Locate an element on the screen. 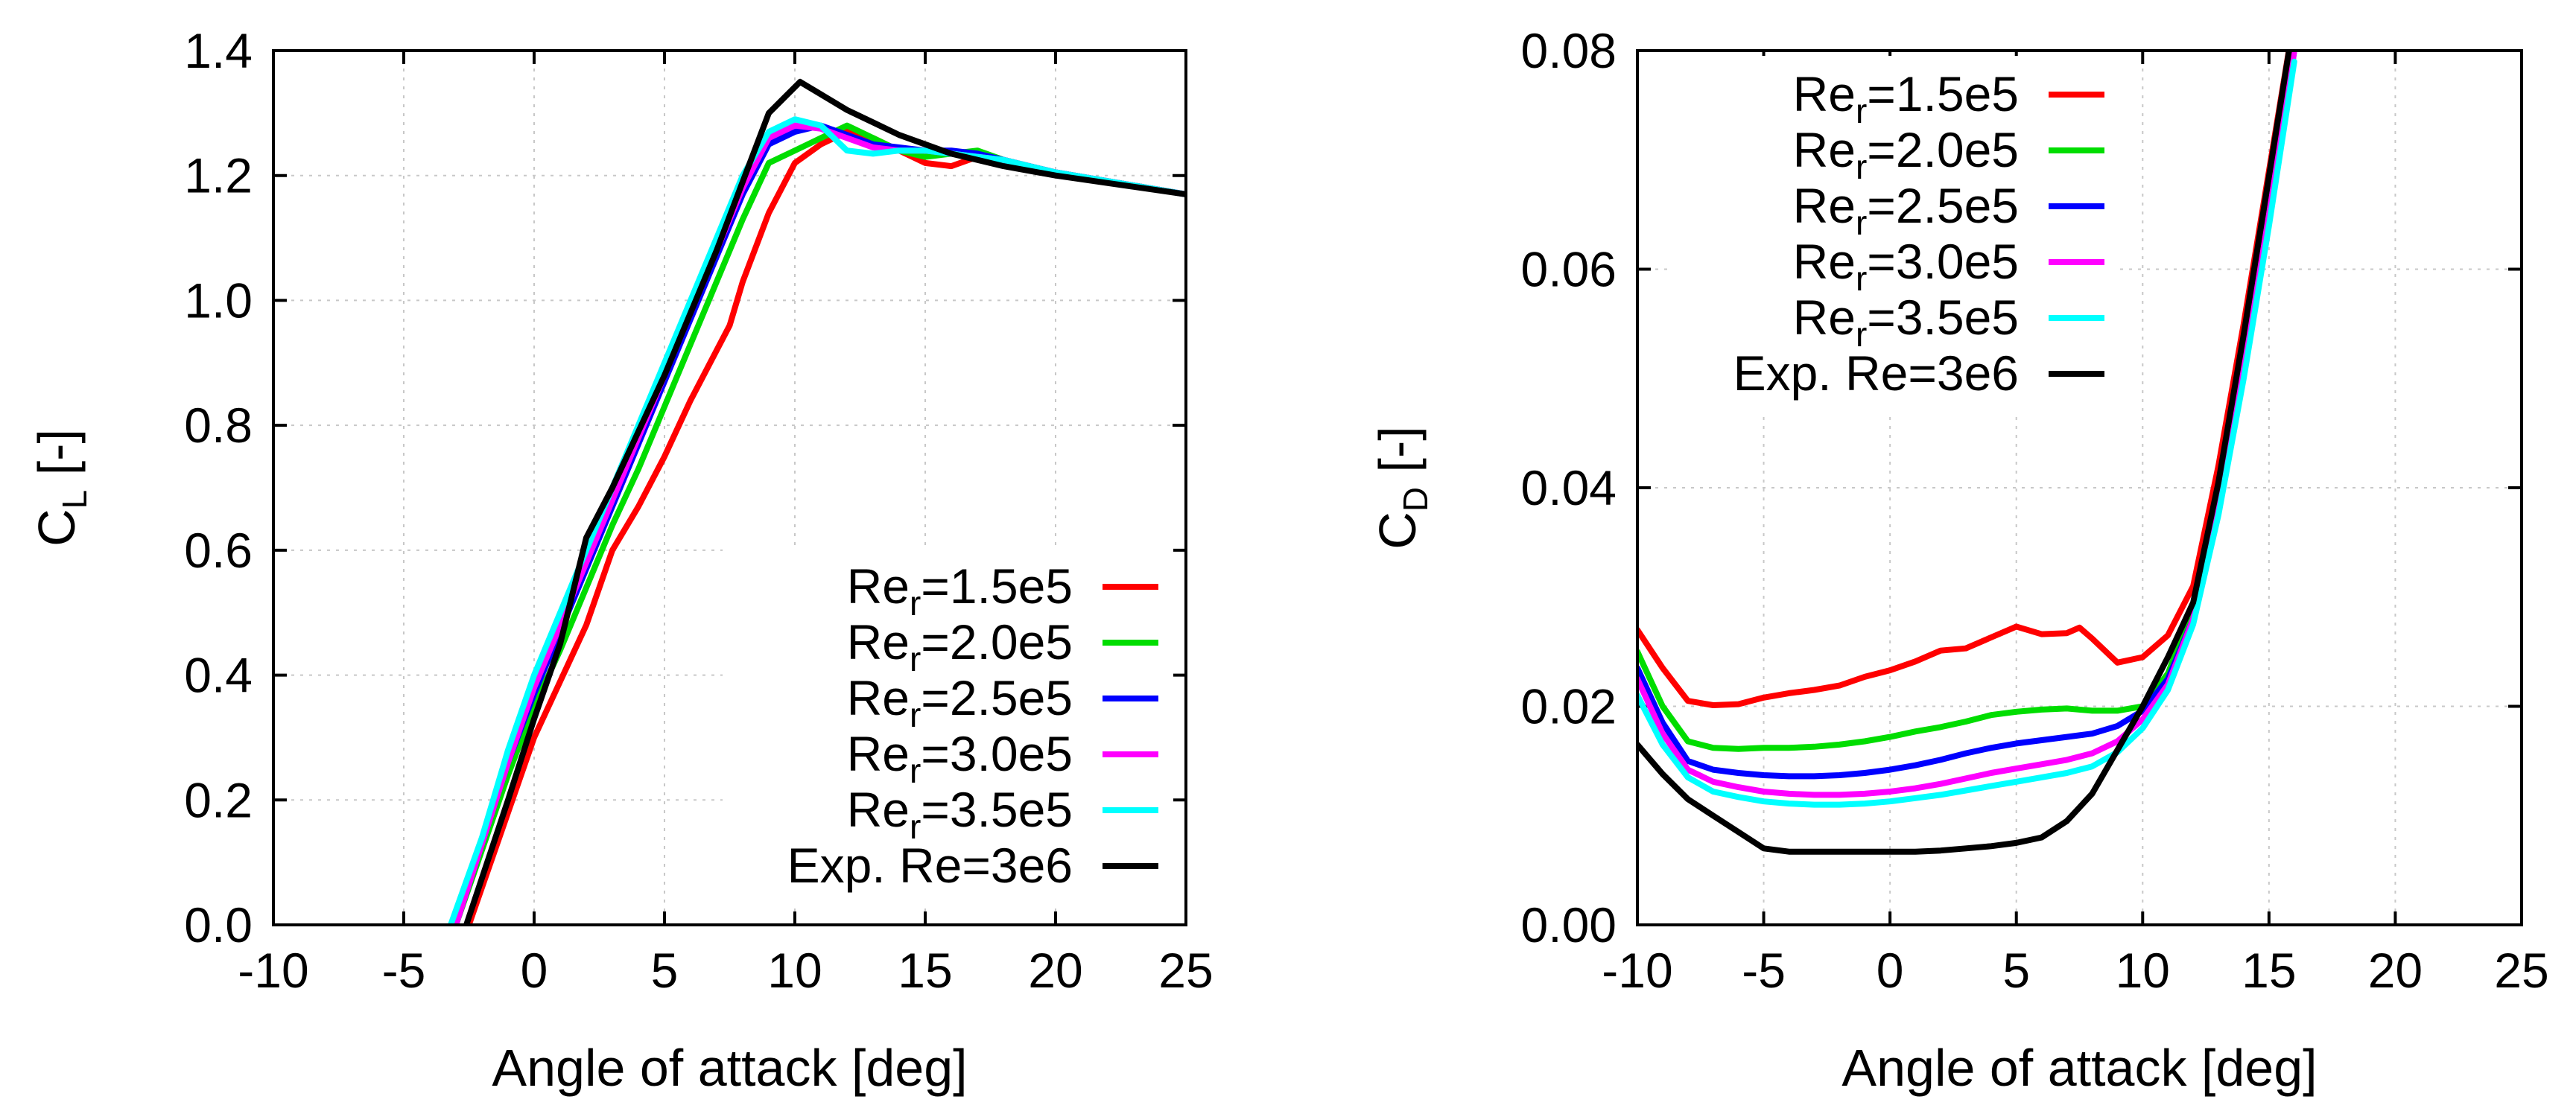  y-tick-label: 0.08 is located at coordinates (1569, 50).